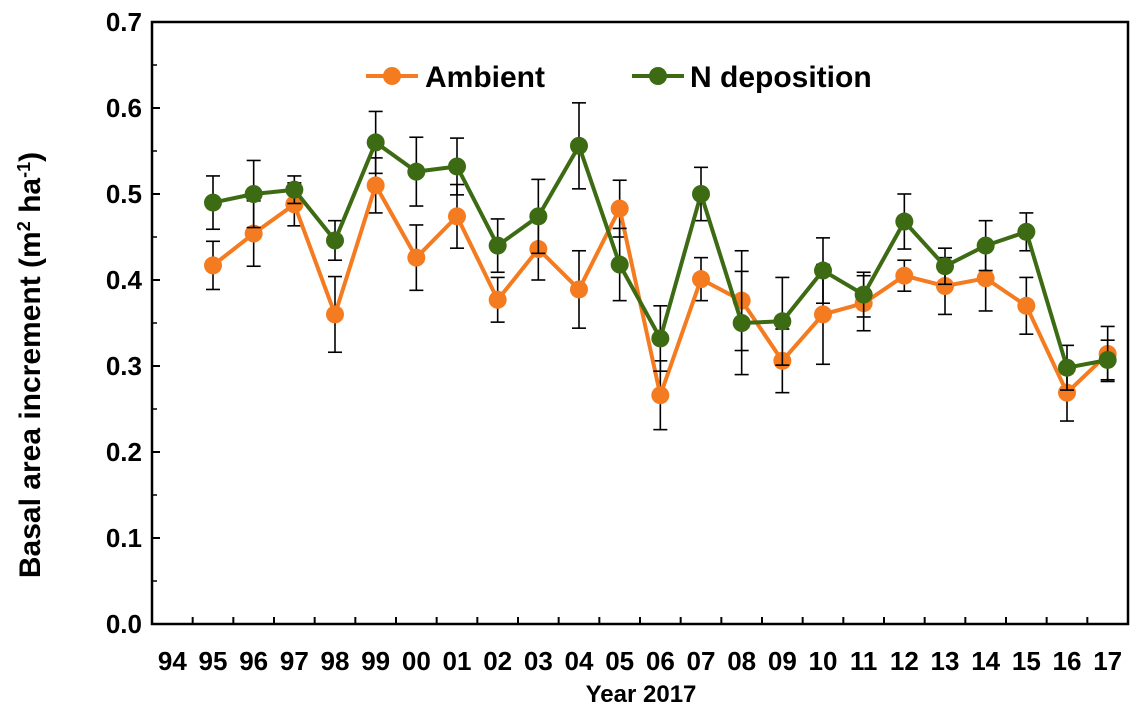 The image size is (1133, 712). I want to click on y-tick-label: 0.6, so click(124, 108).